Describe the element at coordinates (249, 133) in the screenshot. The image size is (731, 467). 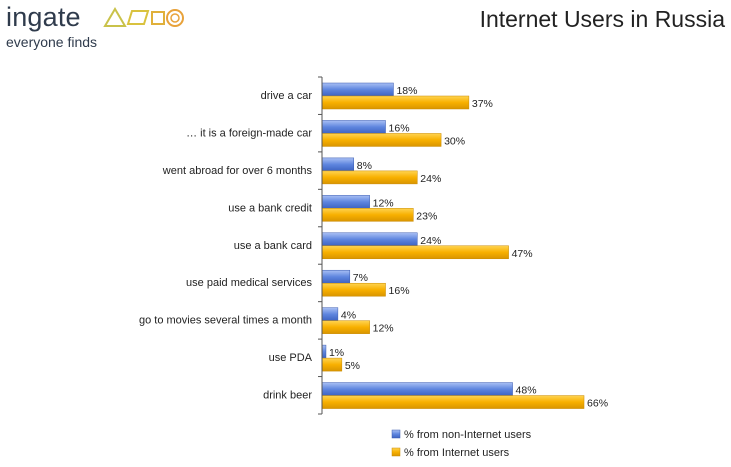
I see `category-label: … it is a foreign-made car` at that location.